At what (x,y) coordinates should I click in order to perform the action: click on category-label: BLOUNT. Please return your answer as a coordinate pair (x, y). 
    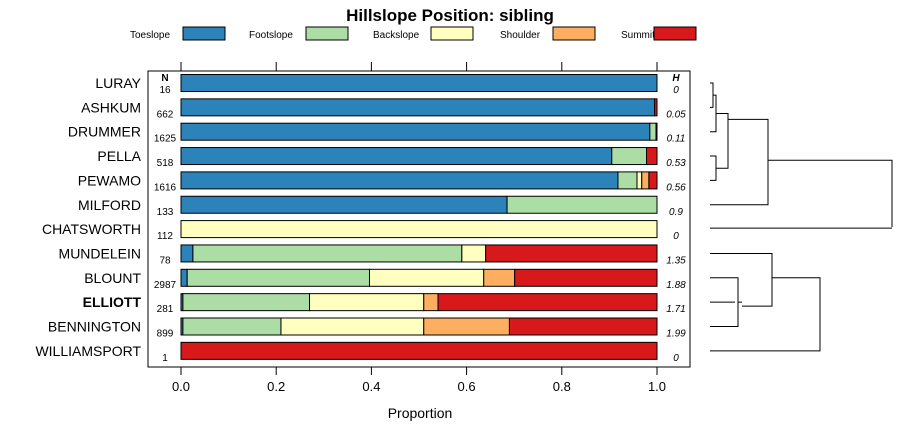
    Looking at the image, I should click on (112, 278).